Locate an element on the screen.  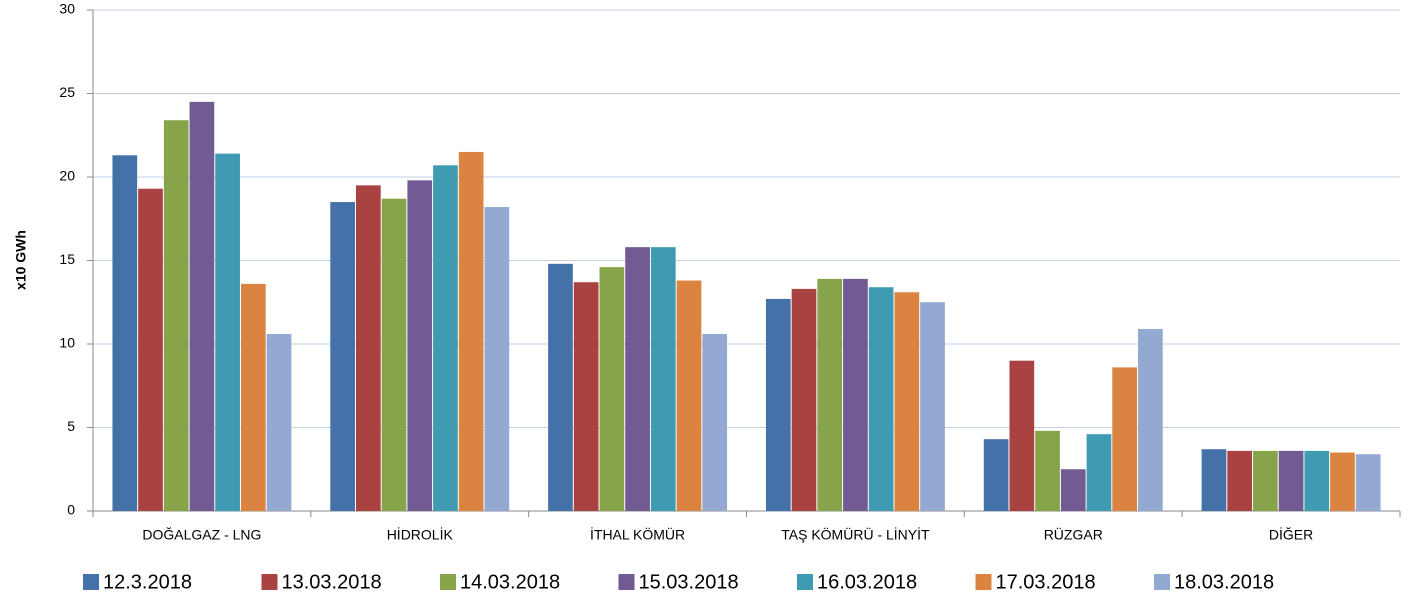
y-tick-label: 5 is located at coordinates (71, 426).